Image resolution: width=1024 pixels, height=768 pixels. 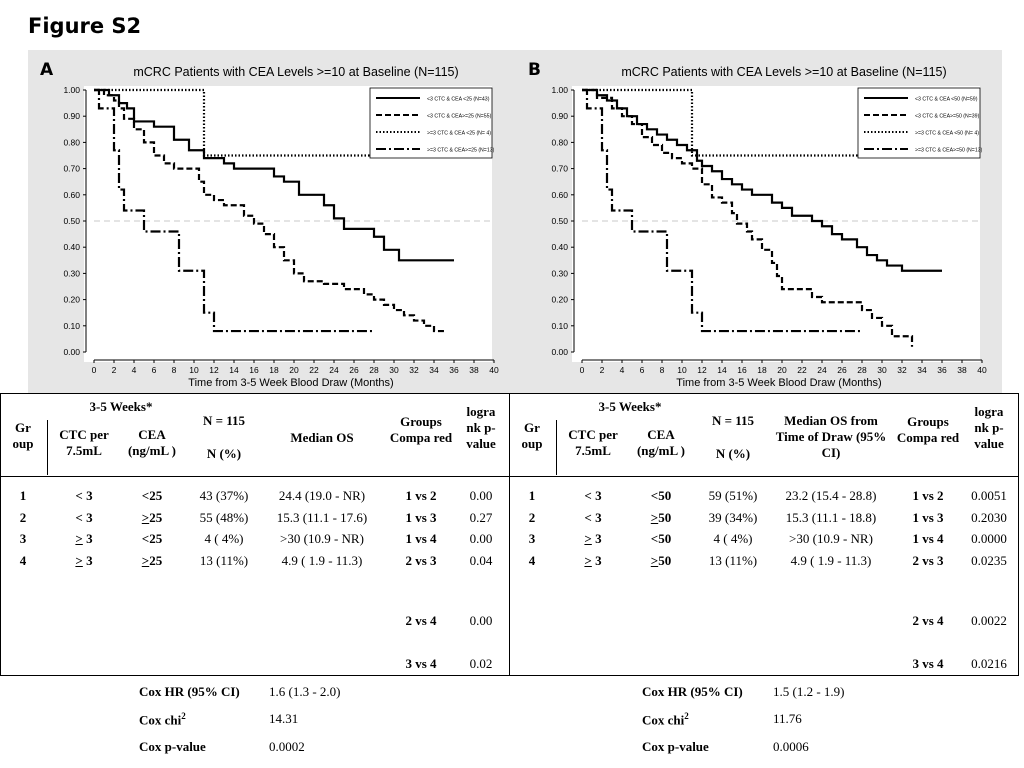 I want to click on legend-label-4: >=3 CTC & CEA>=25 (N=13), so click(x=461, y=151).